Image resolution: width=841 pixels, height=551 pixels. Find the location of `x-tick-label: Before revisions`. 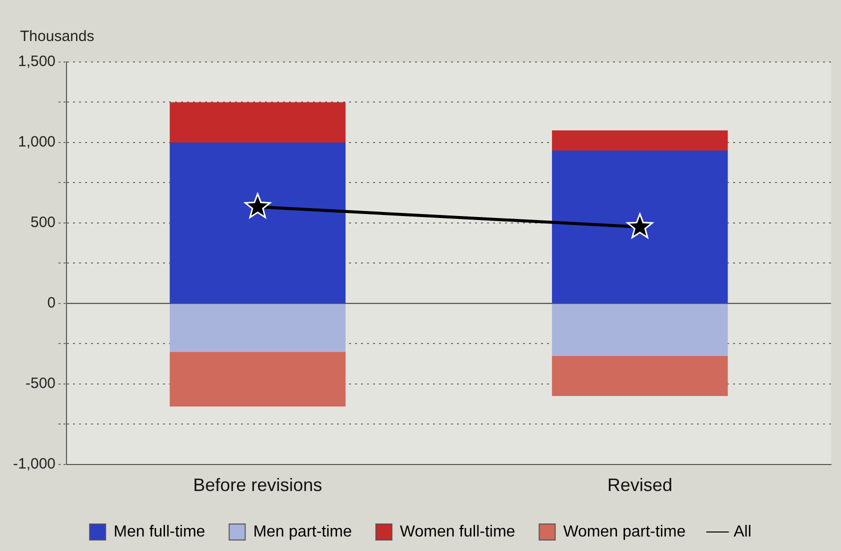

x-tick-label: Before revisions is located at coordinates (257, 485).